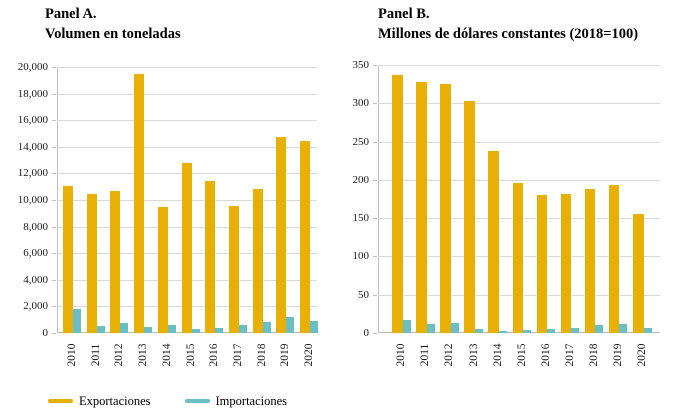 The width and height of the screenshot is (679, 412). I want to click on y-axis-label: 4,000, so click(35, 280).